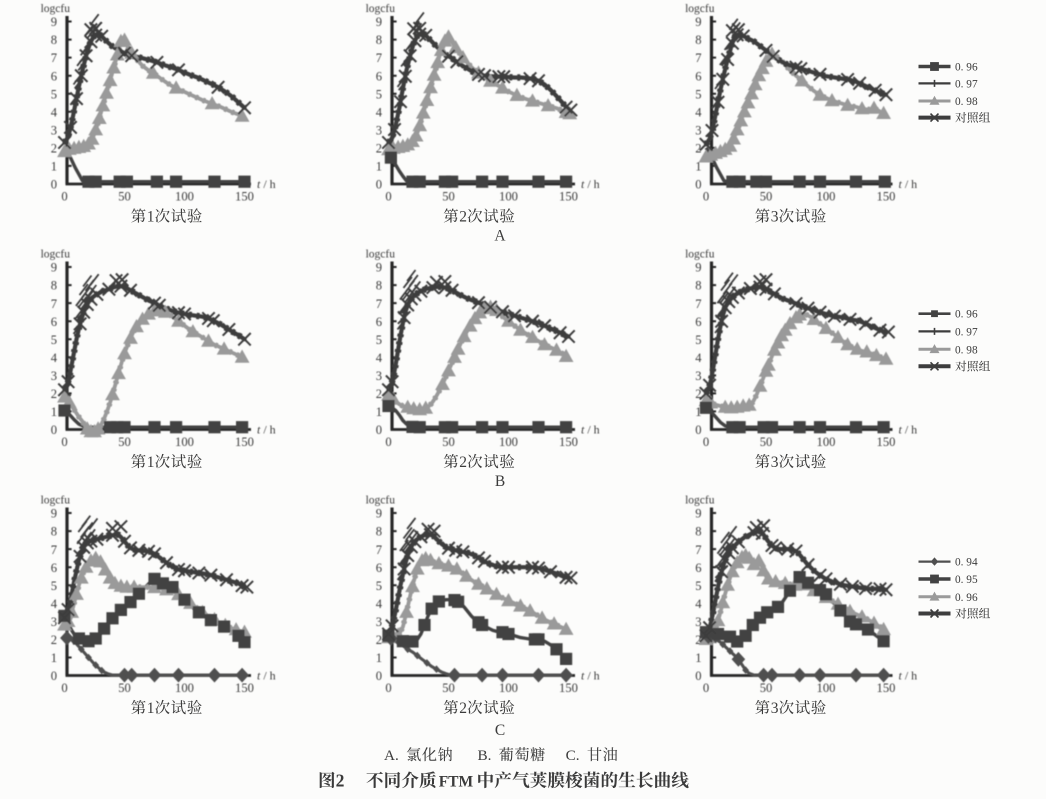 Image resolution: width=1046 pixels, height=799 pixels. What do you see at coordinates (573, 755) in the screenshot?
I see `svg-text: C.` at bounding box center [573, 755].